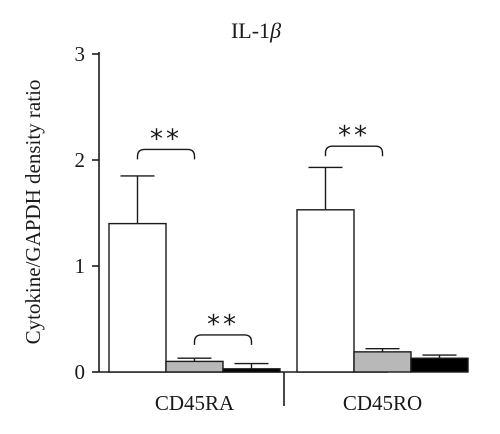 The image size is (500, 434). Describe the element at coordinates (80, 54) in the screenshot. I see `y-tick-label: 3` at that location.